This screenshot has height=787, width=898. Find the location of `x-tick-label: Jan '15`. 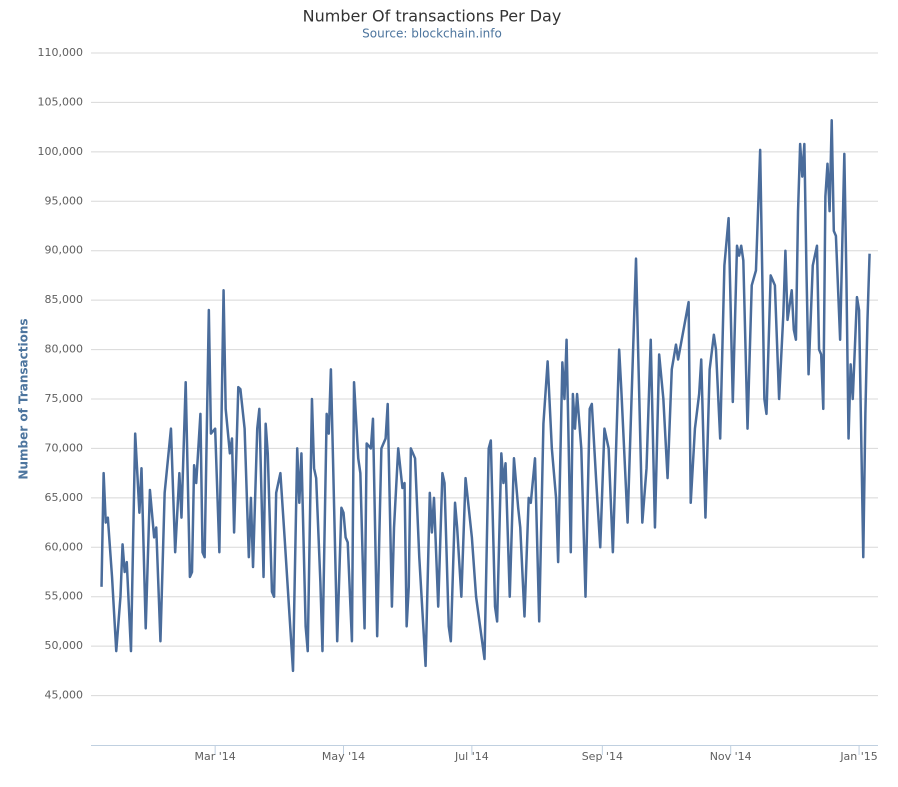

x-tick-label: Jan '15 is located at coordinates (858, 756).